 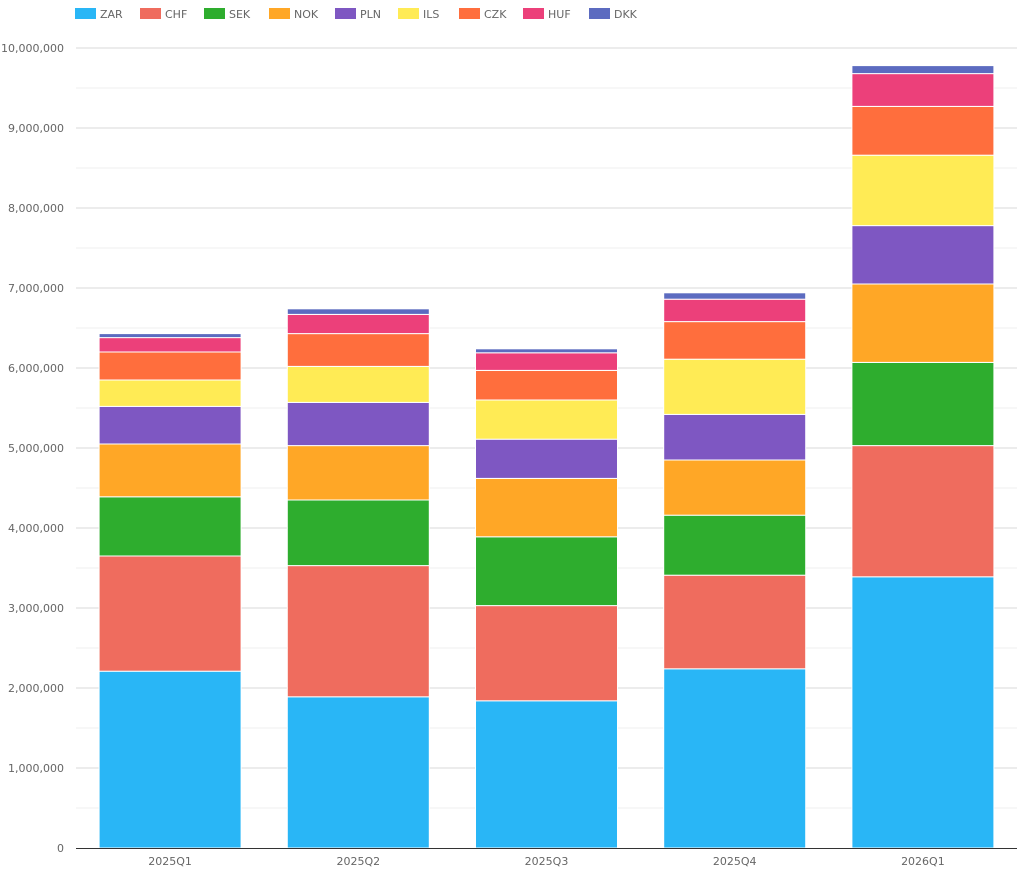 I want to click on x-tick-label: 2026Q1, so click(x=923, y=861).